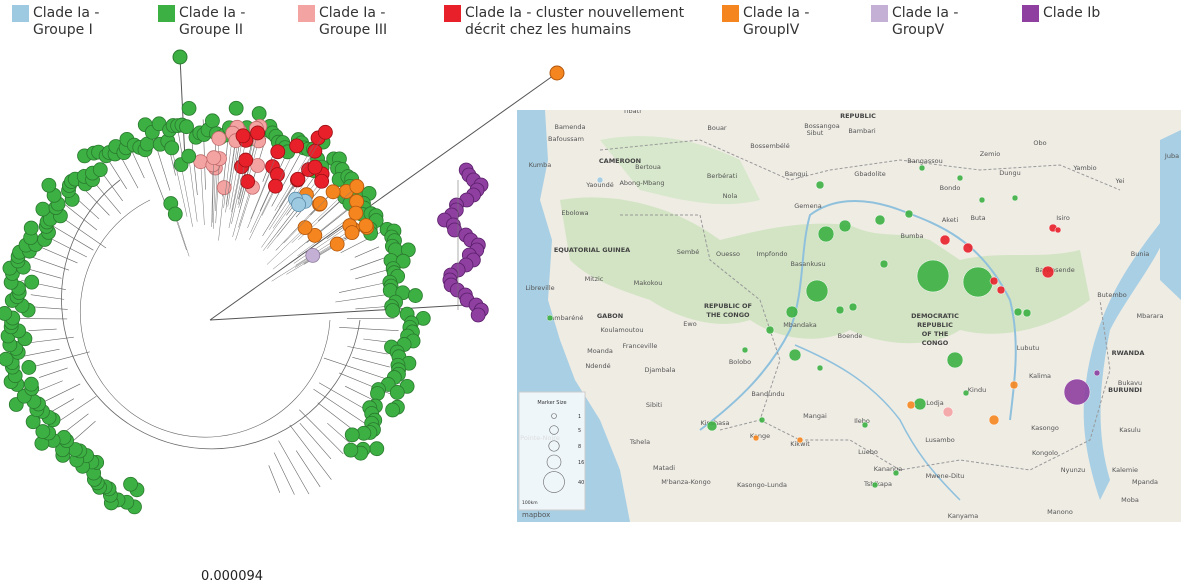 The image size is (1200, 588). What do you see at coordinates (815, 416) in the screenshot?
I see `place-label: Mangai` at bounding box center [815, 416].